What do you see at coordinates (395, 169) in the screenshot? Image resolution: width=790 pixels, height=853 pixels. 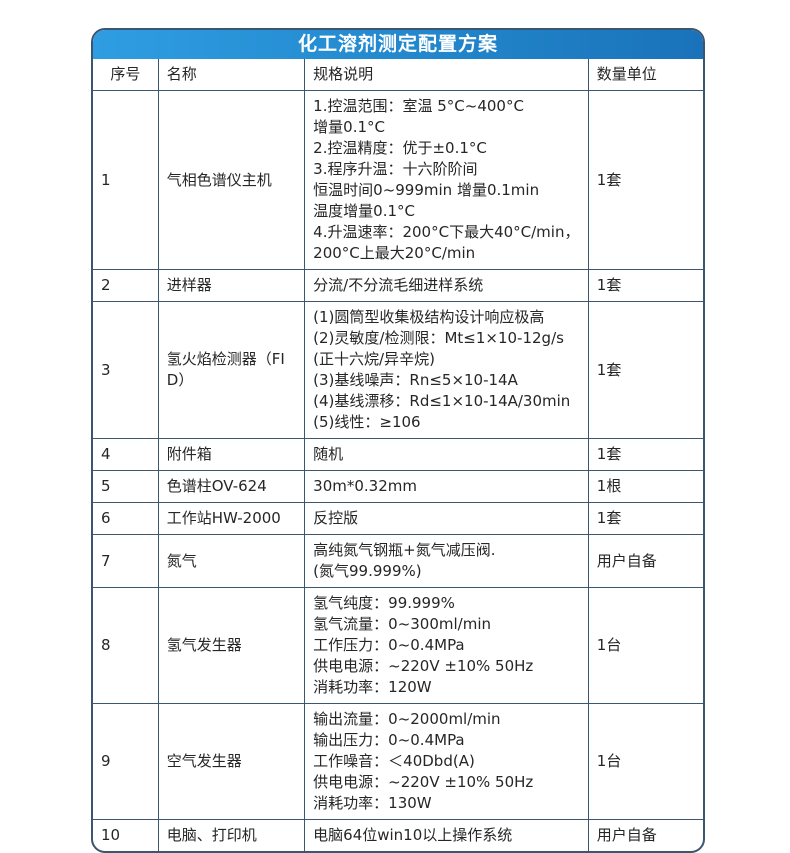 I see `spec-line: 3.程序升温：十六阶阶间` at bounding box center [395, 169].